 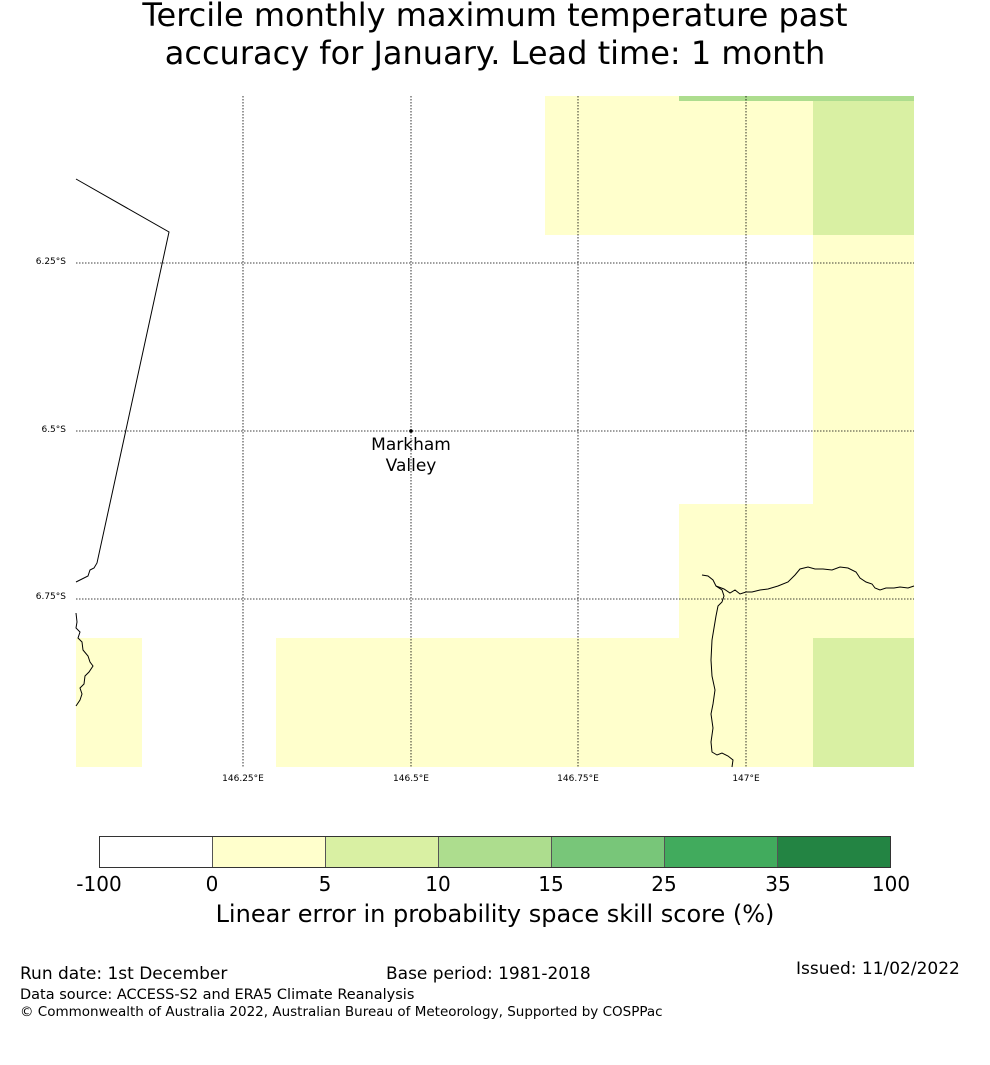 What do you see at coordinates (411, 445) in the screenshot?
I see `place-label-line-1: Markham` at bounding box center [411, 445].